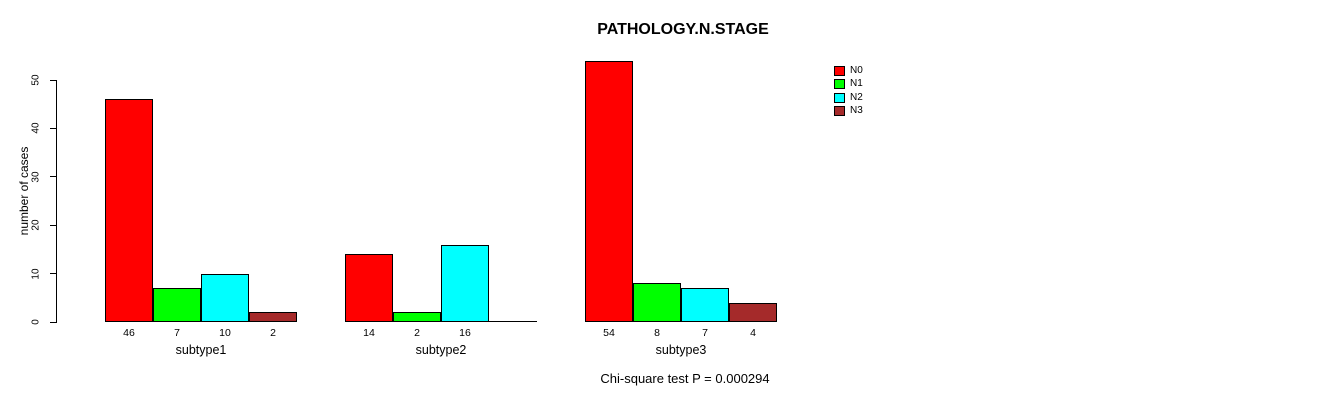 This screenshot has height=400, width=1340. What do you see at coordinates (36, 225) in the screenshot?
I see `y-tick-label: 20` at bounding box center [36, 225].